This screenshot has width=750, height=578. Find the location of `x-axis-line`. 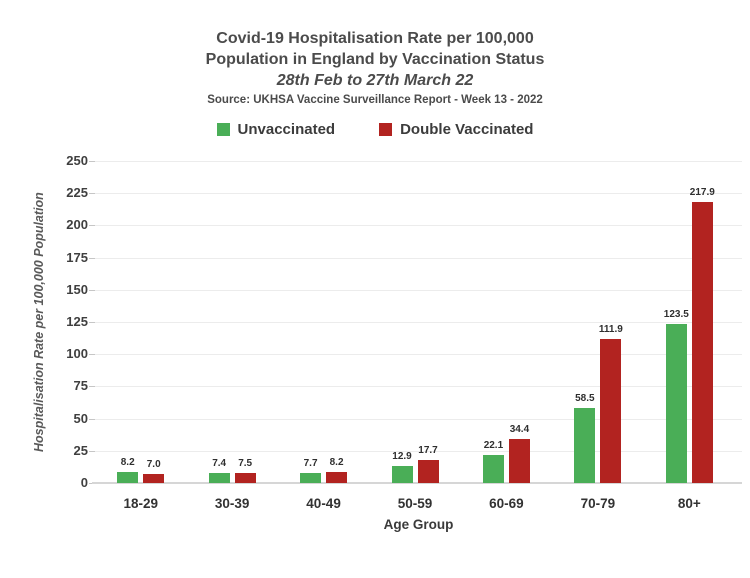

x-axis-line is located at coordinates (417, 483).